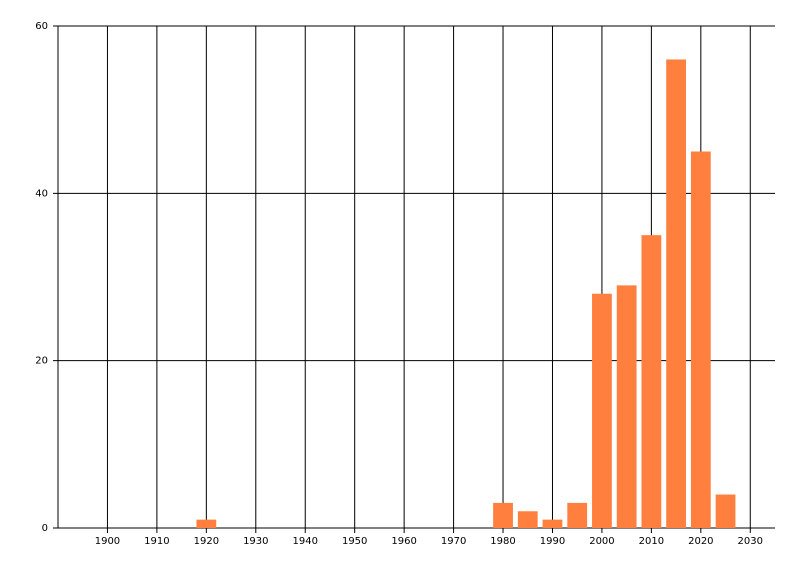 This screenshot has width=800, height=576. What do you see at coordinates (305, 541) in the screenshot?
I see `x-tick-label: 1940` at bounding box center [305, 541].